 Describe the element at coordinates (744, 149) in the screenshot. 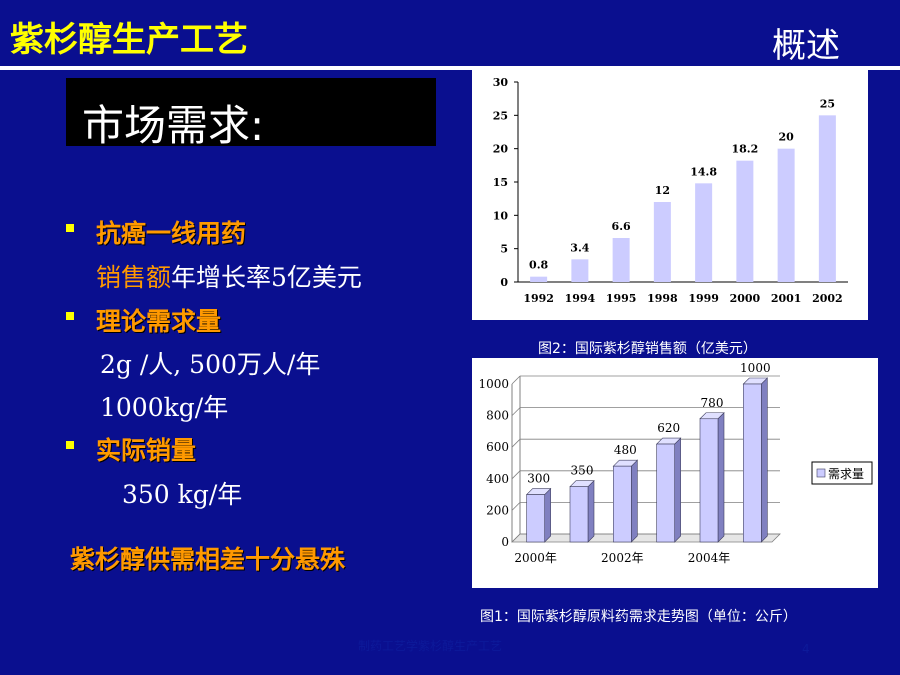

I see `sales-data-label: 18.2` at that location.